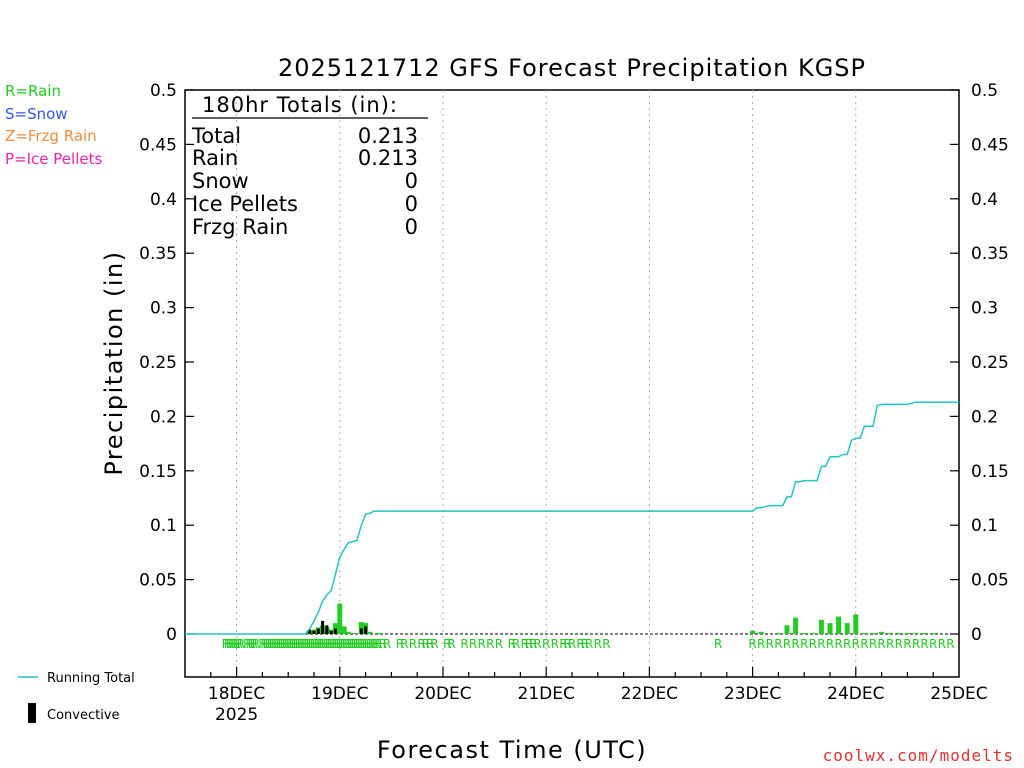  What do you see at coordinates (158, 254) in the screenshot?
I see `y-tick-label-left: 0.35` at bounding box center [158, 254].